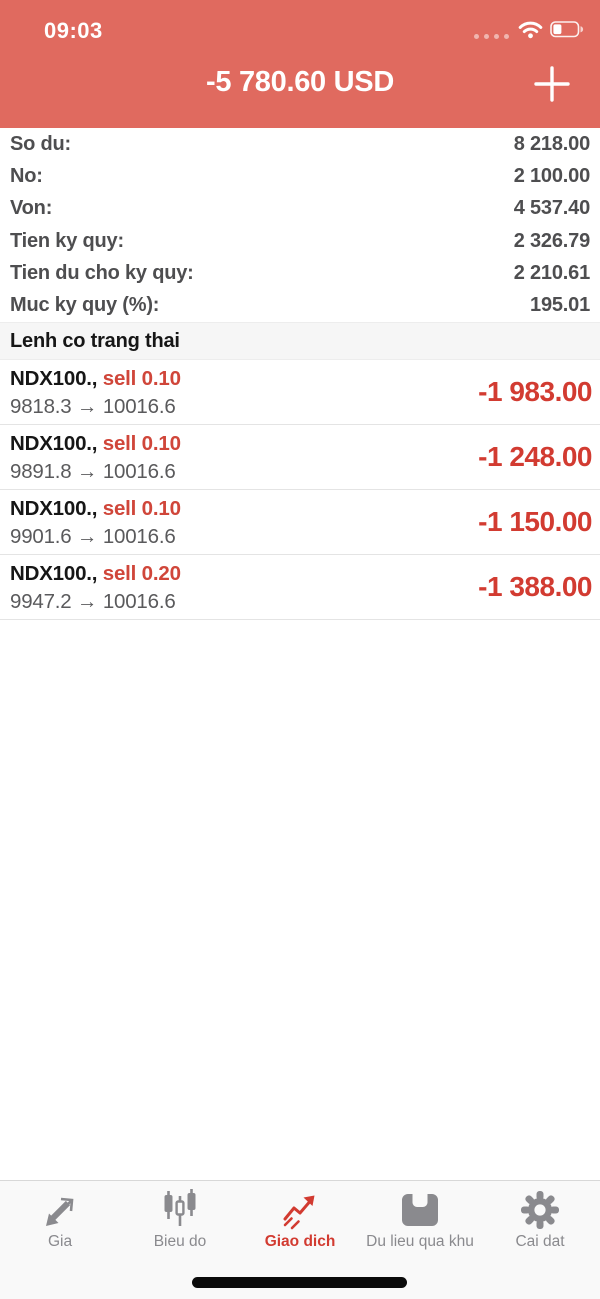 Image resolution: width=600 pixels, height=1299 pixels. I want to click on position-profit: -1 388.00, so click(535, 586).